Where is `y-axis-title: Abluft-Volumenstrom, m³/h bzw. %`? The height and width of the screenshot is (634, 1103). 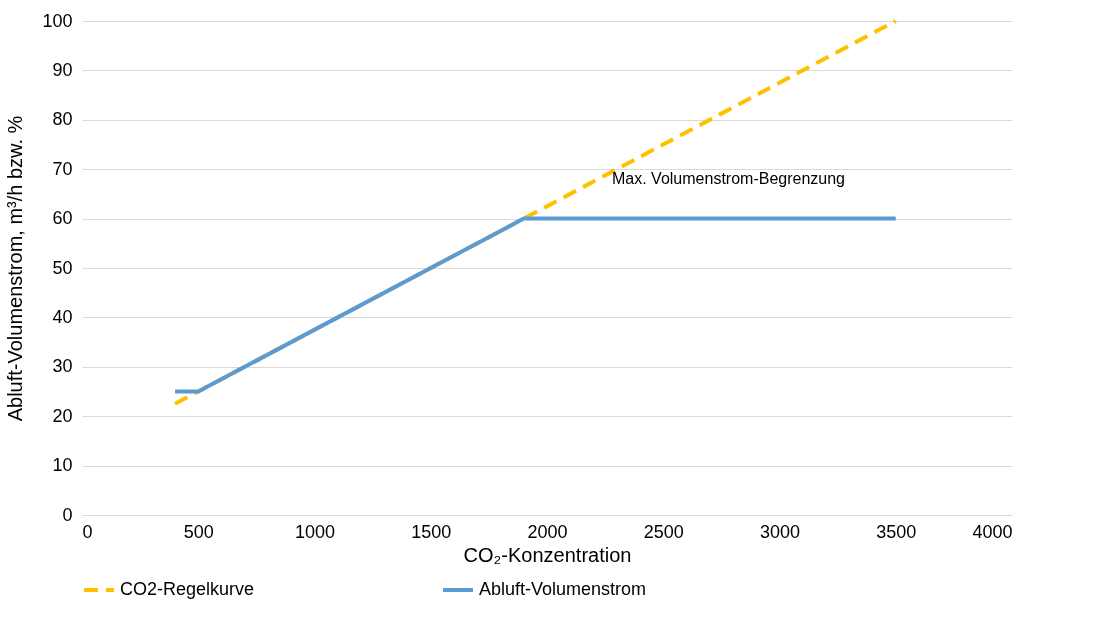 y-axis-title: Abluft-Volumenstrom, m³/h bzw. % is located at coordinates (15, 268).